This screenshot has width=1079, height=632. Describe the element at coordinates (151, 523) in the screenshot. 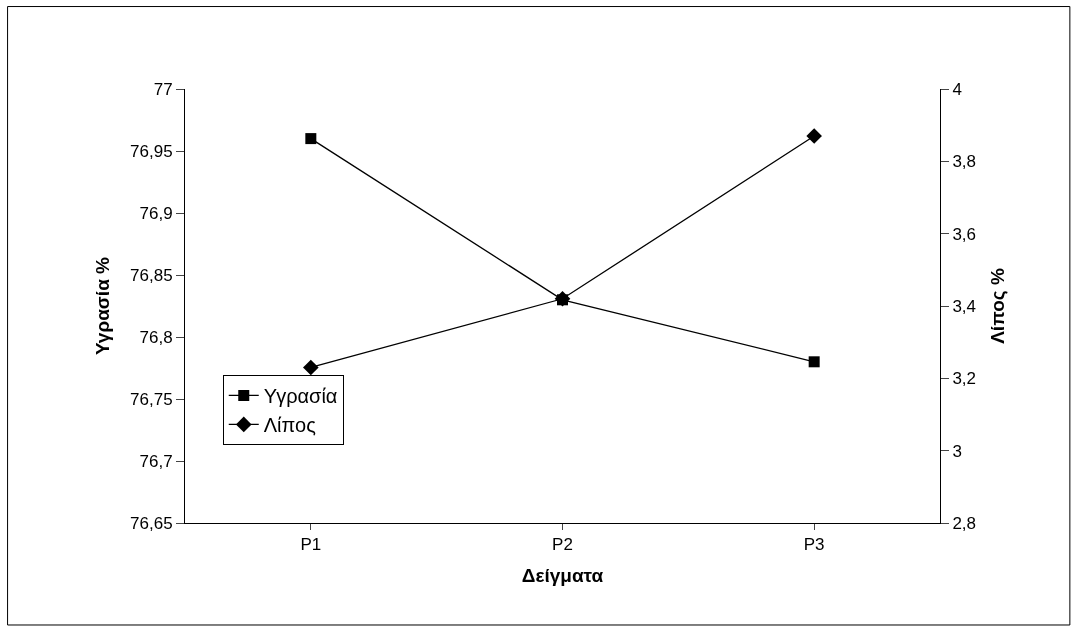

I see `y-tick-label: 76,65` at that location.